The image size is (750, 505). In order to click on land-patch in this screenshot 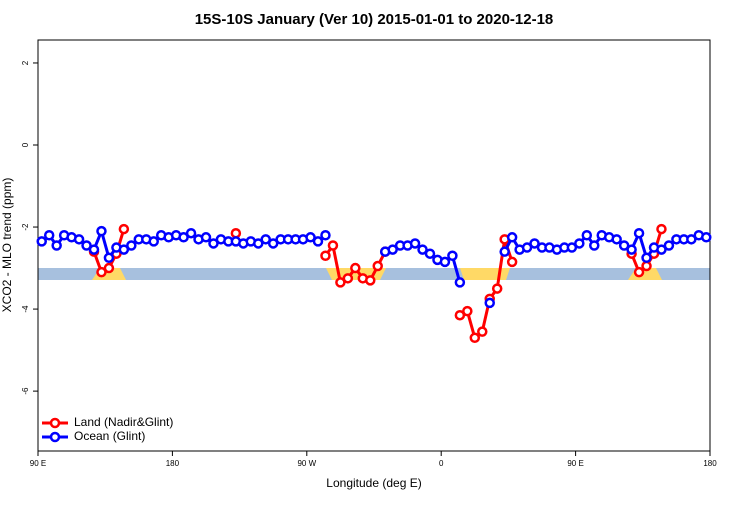, I will do `click(485, 274)`.